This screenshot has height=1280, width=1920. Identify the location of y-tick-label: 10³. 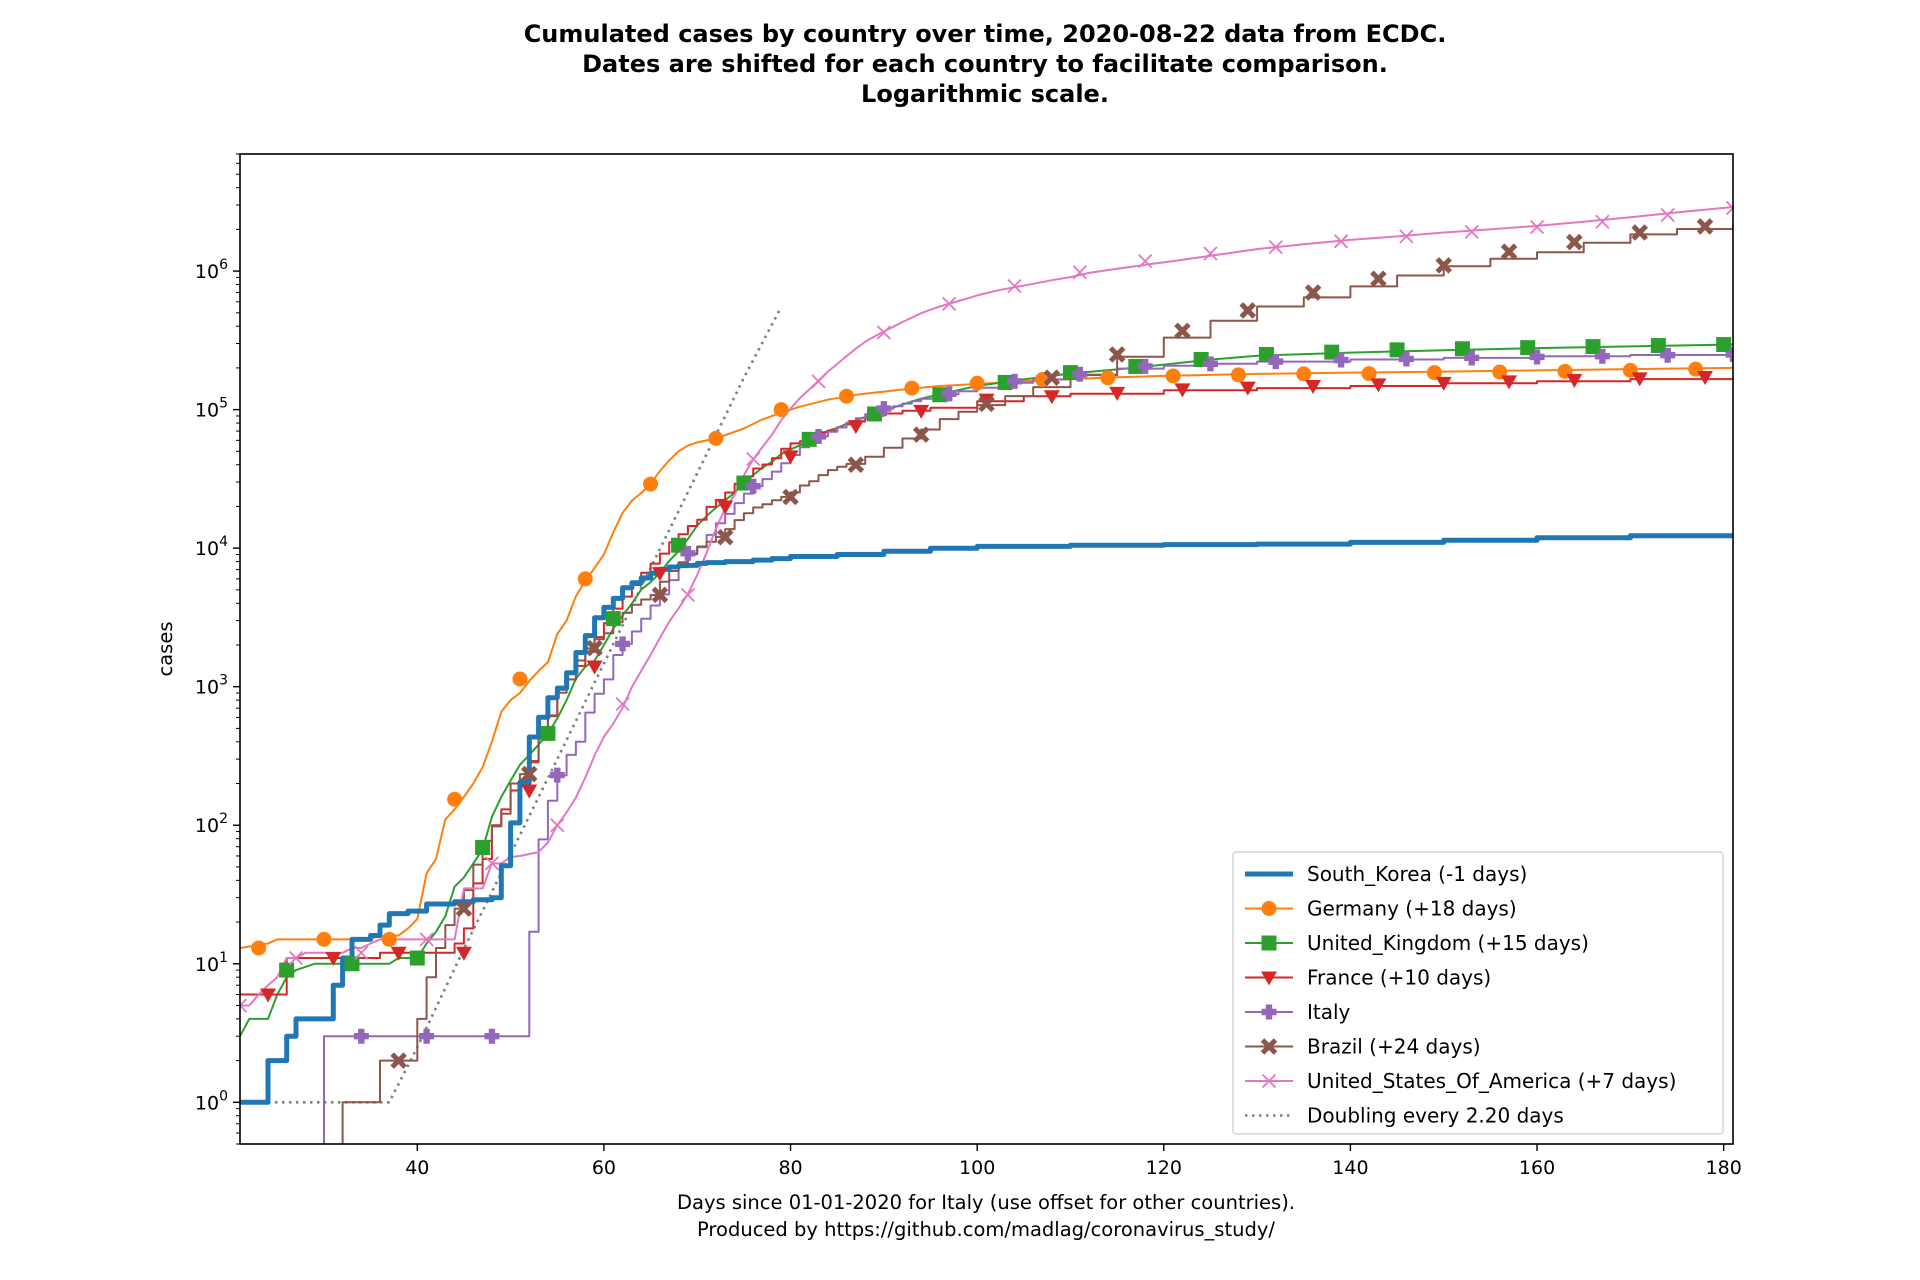
(211, 686).